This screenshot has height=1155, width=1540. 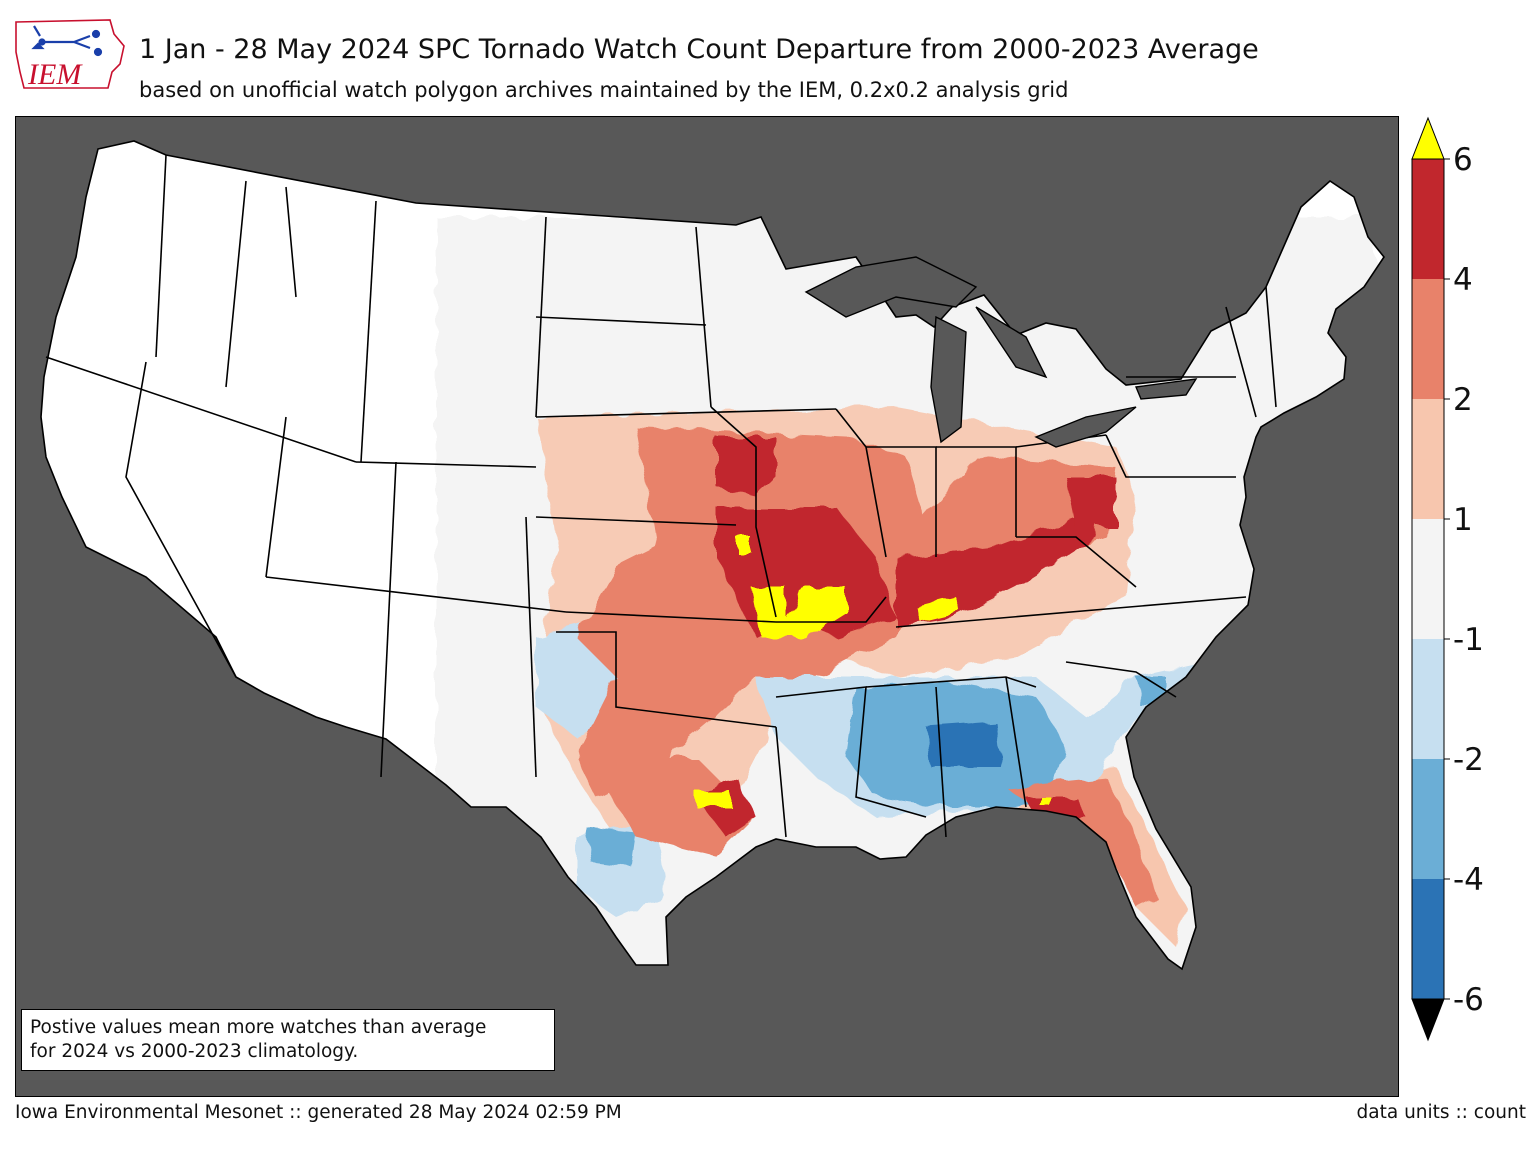 I want to click on colorbar-tick-label: -4, so click(x=1468, y=880).